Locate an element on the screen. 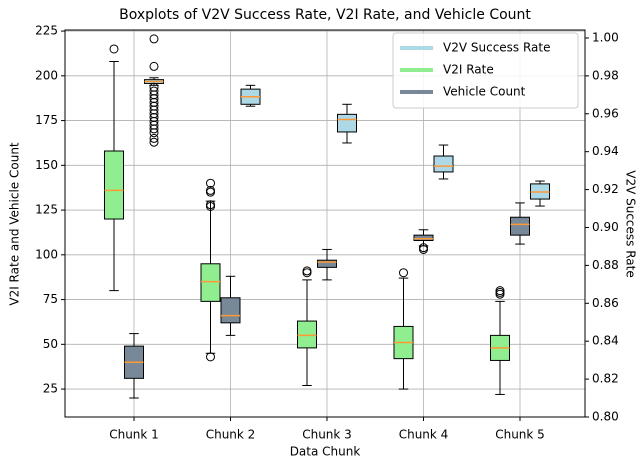  y2-tick-label: 0.84 is located at coordinates (605, 341).